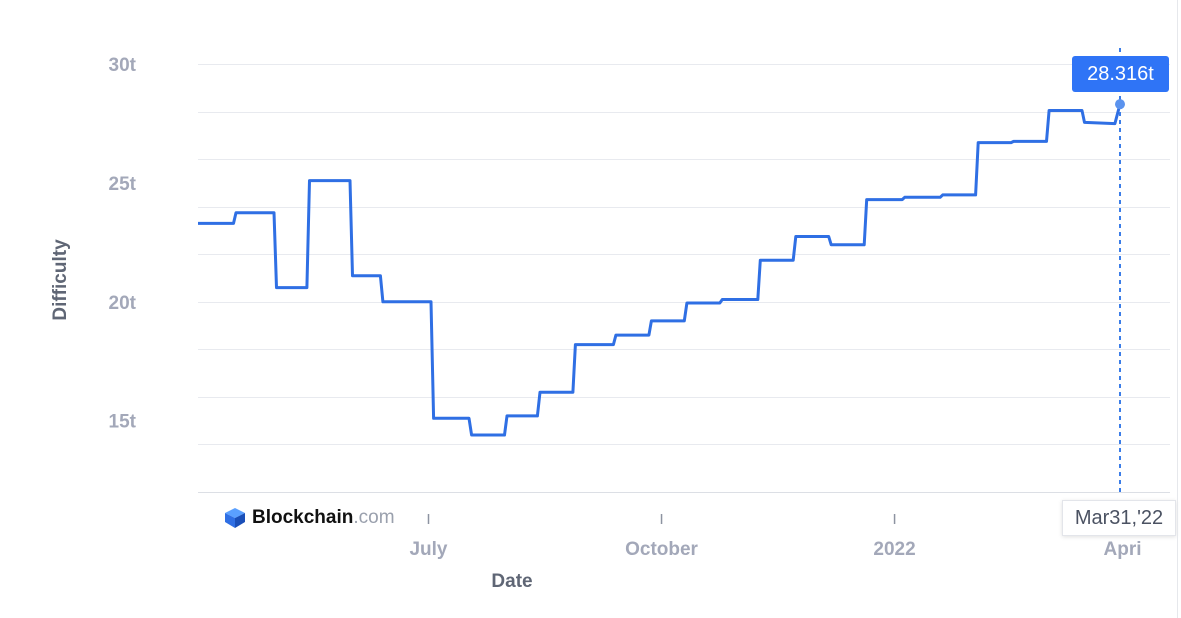  I want to click on y-axis-ticks: 30t 25t 20t 15t, so click(123, 244).